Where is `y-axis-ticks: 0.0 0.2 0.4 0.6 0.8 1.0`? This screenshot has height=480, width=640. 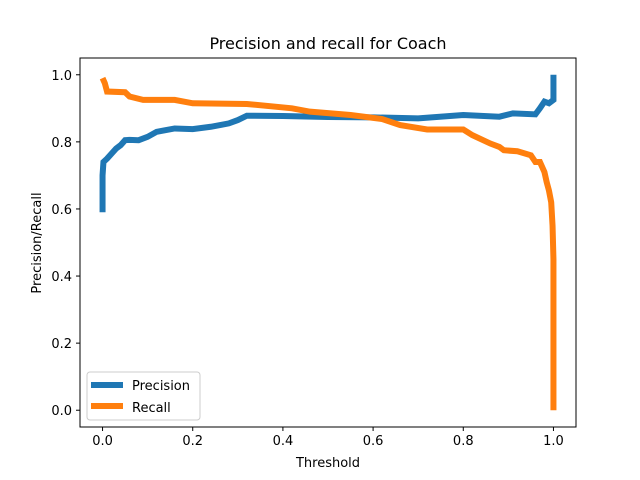
y-axis-ticks: 0.0 0.2 0.4 0.6 0.8 1.0 is located at coordinates (65, 244).